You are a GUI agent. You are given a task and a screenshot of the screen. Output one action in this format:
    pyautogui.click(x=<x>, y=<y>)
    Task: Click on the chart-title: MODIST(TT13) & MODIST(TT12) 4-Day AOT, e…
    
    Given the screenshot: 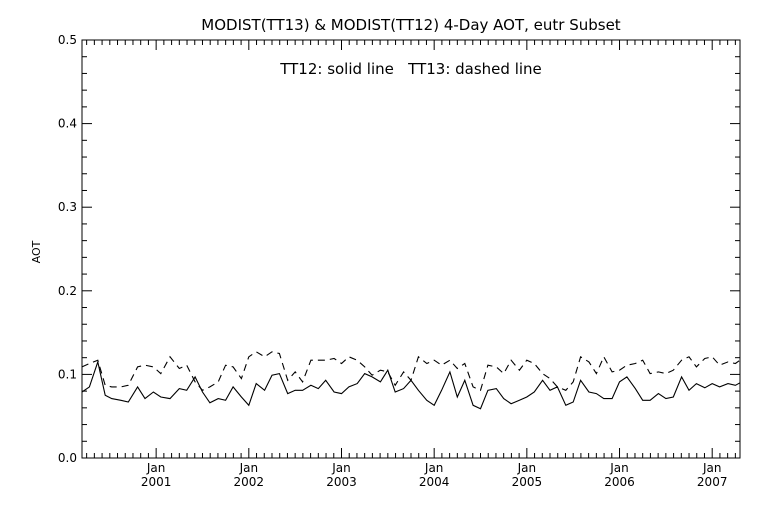 What is the action you would take?
    pyautogui.click(x=411, y=25)
    